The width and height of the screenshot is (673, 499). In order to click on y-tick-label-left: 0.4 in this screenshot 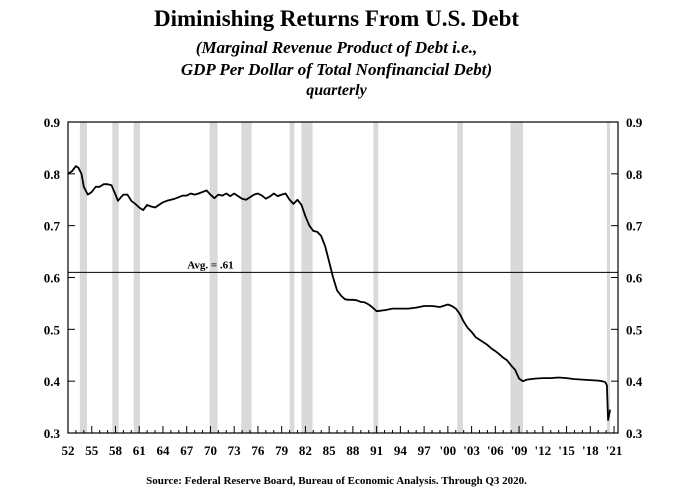, I will do `click(52, 381)`.